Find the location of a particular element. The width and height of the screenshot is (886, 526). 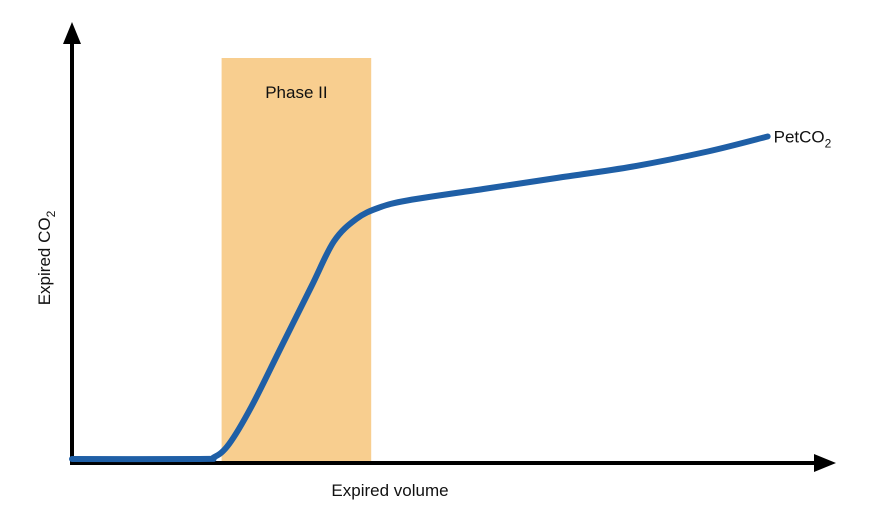

series-label-main: PetCO is located at coordinates (799, 137).